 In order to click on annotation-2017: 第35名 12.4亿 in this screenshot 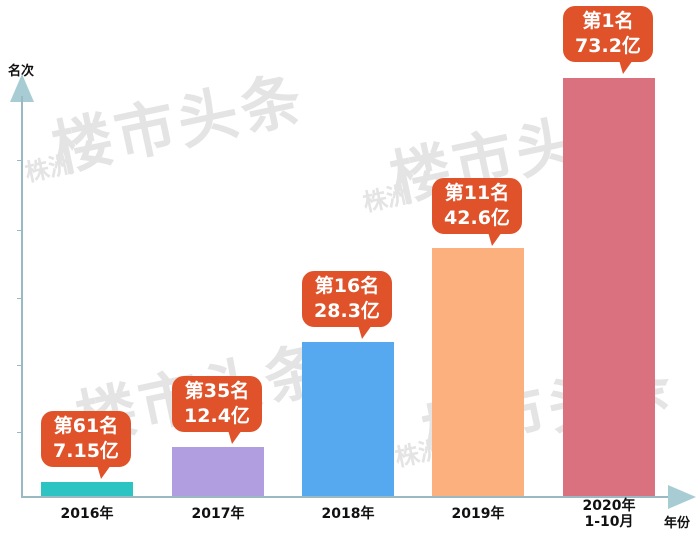, I will do `click(217, 410)`.